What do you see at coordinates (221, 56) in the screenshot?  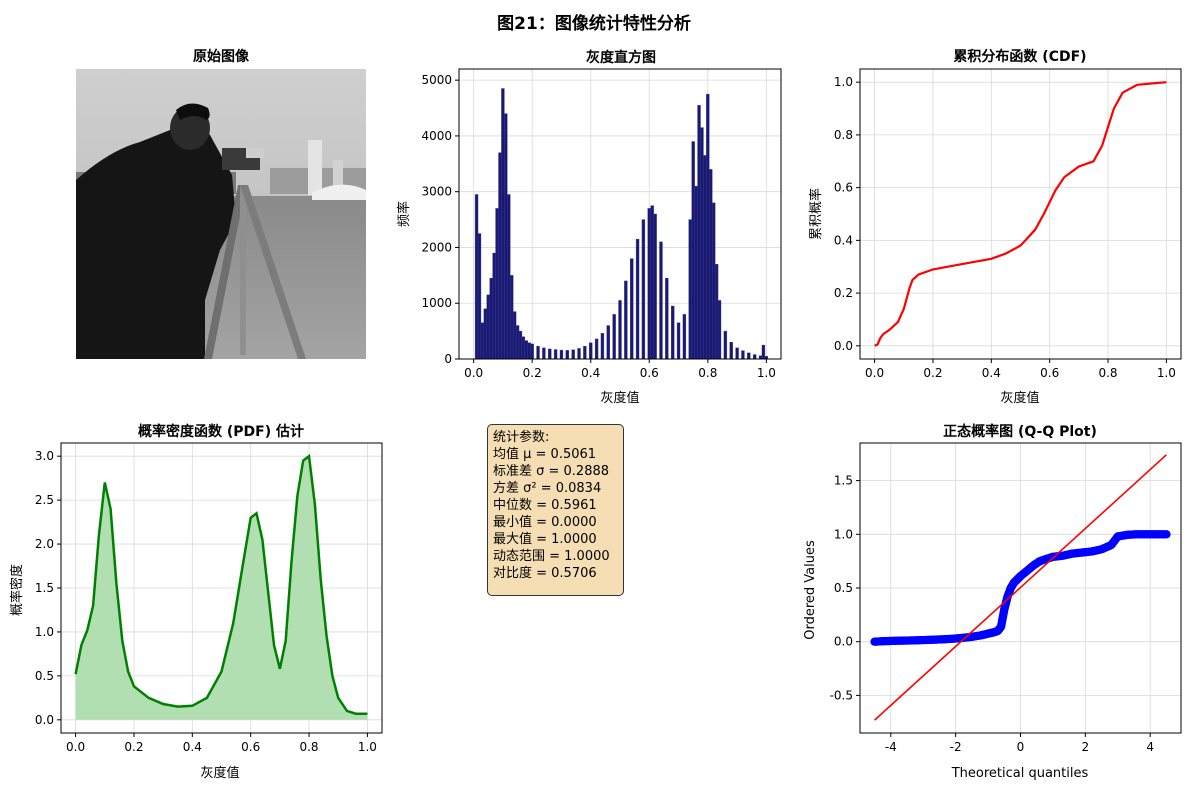 I see `image-panel-title: 原始图像` at bounding box center [221, 56].